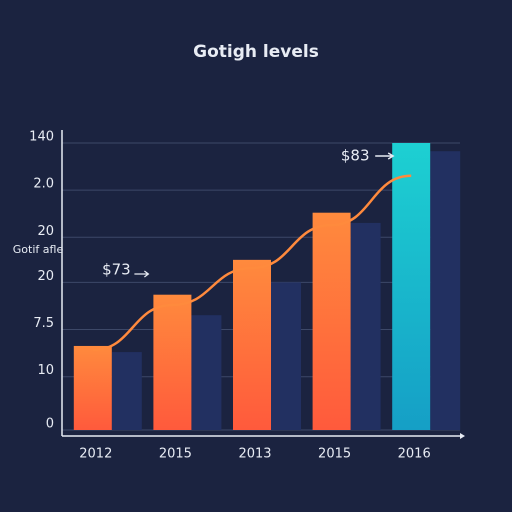 The image size is (512, 512). Describe the element at coordinates (355, 156) in the screenshot. I see `annotation: $83` at that location.